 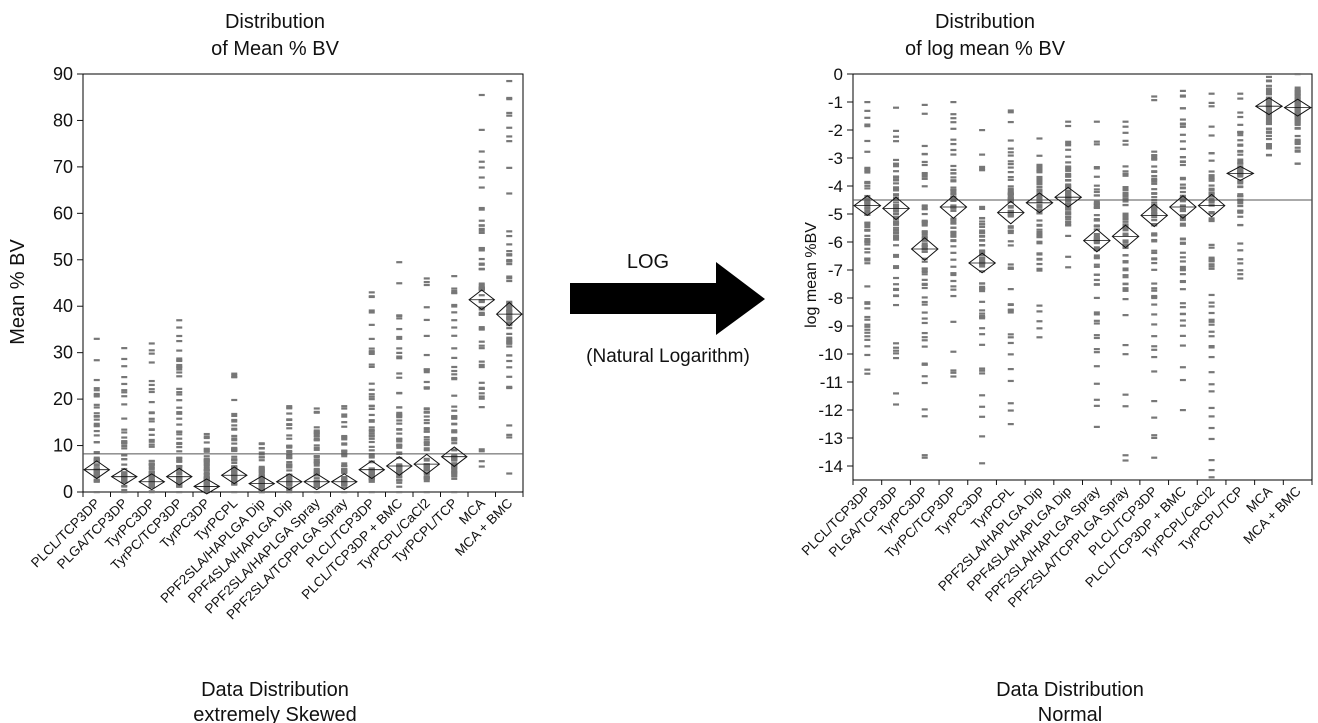 What do you see at coordinates (835, 214) in the screenshot?
I see `y-tick-label: -5` at bounding box center [835, 214].